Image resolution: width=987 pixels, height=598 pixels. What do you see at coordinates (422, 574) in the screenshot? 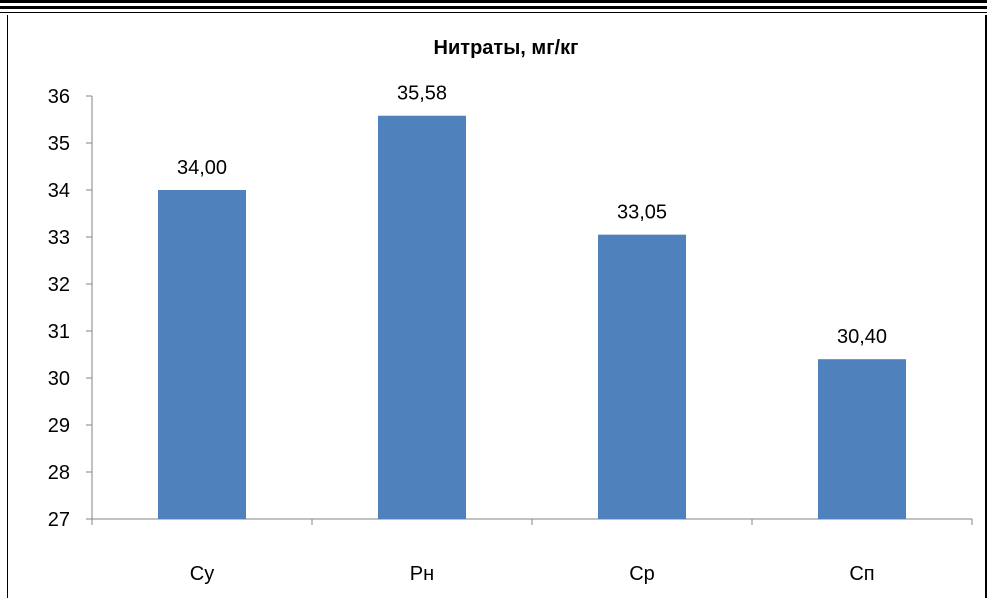
I see `x-category-label: Рн` at bounding box center [422, 574].